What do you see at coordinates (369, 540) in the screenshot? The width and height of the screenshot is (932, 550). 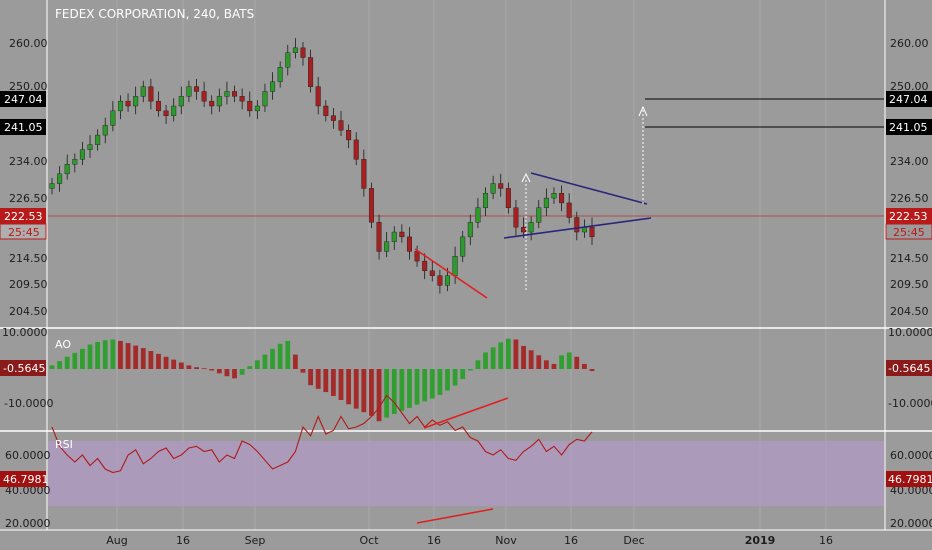 I see `time-tick: Oct` at bounding box center [369, 540].